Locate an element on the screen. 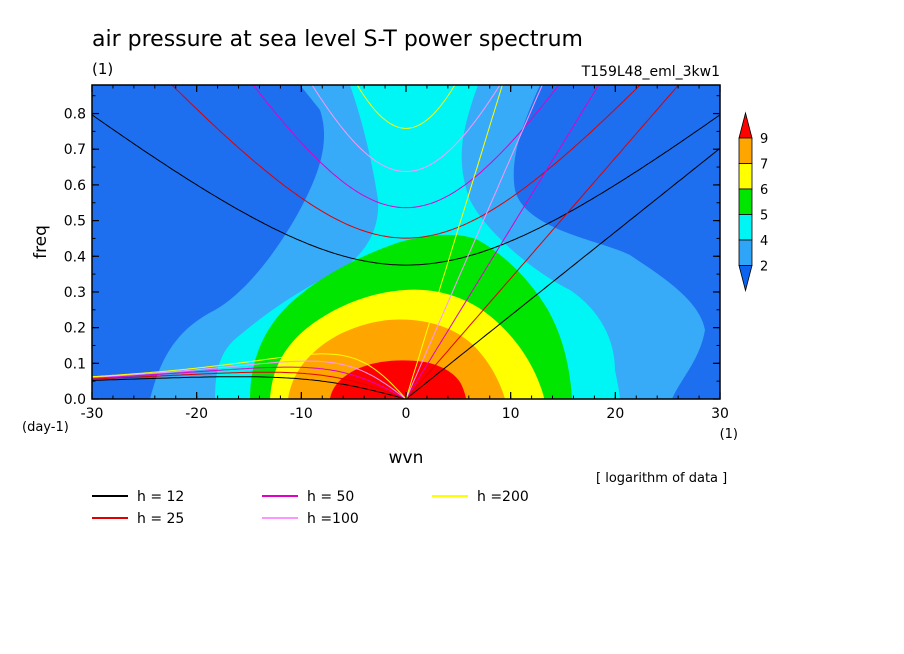 This screenshot has height=654, width=904. colorbar-label: 4 is located at coordinates (764, 241).